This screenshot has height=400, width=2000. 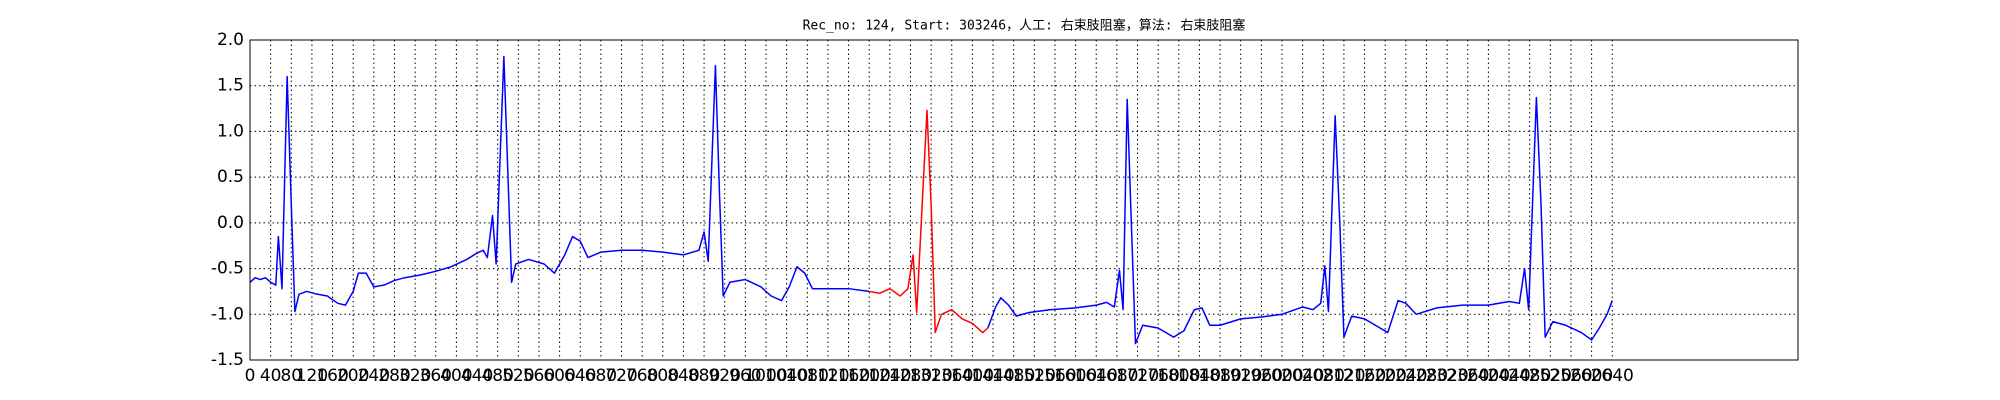 What do you see at coordinates (230, 177) in the screenshot?
I see `y-tick-label: 0.5` at bounding box center [230, 177].